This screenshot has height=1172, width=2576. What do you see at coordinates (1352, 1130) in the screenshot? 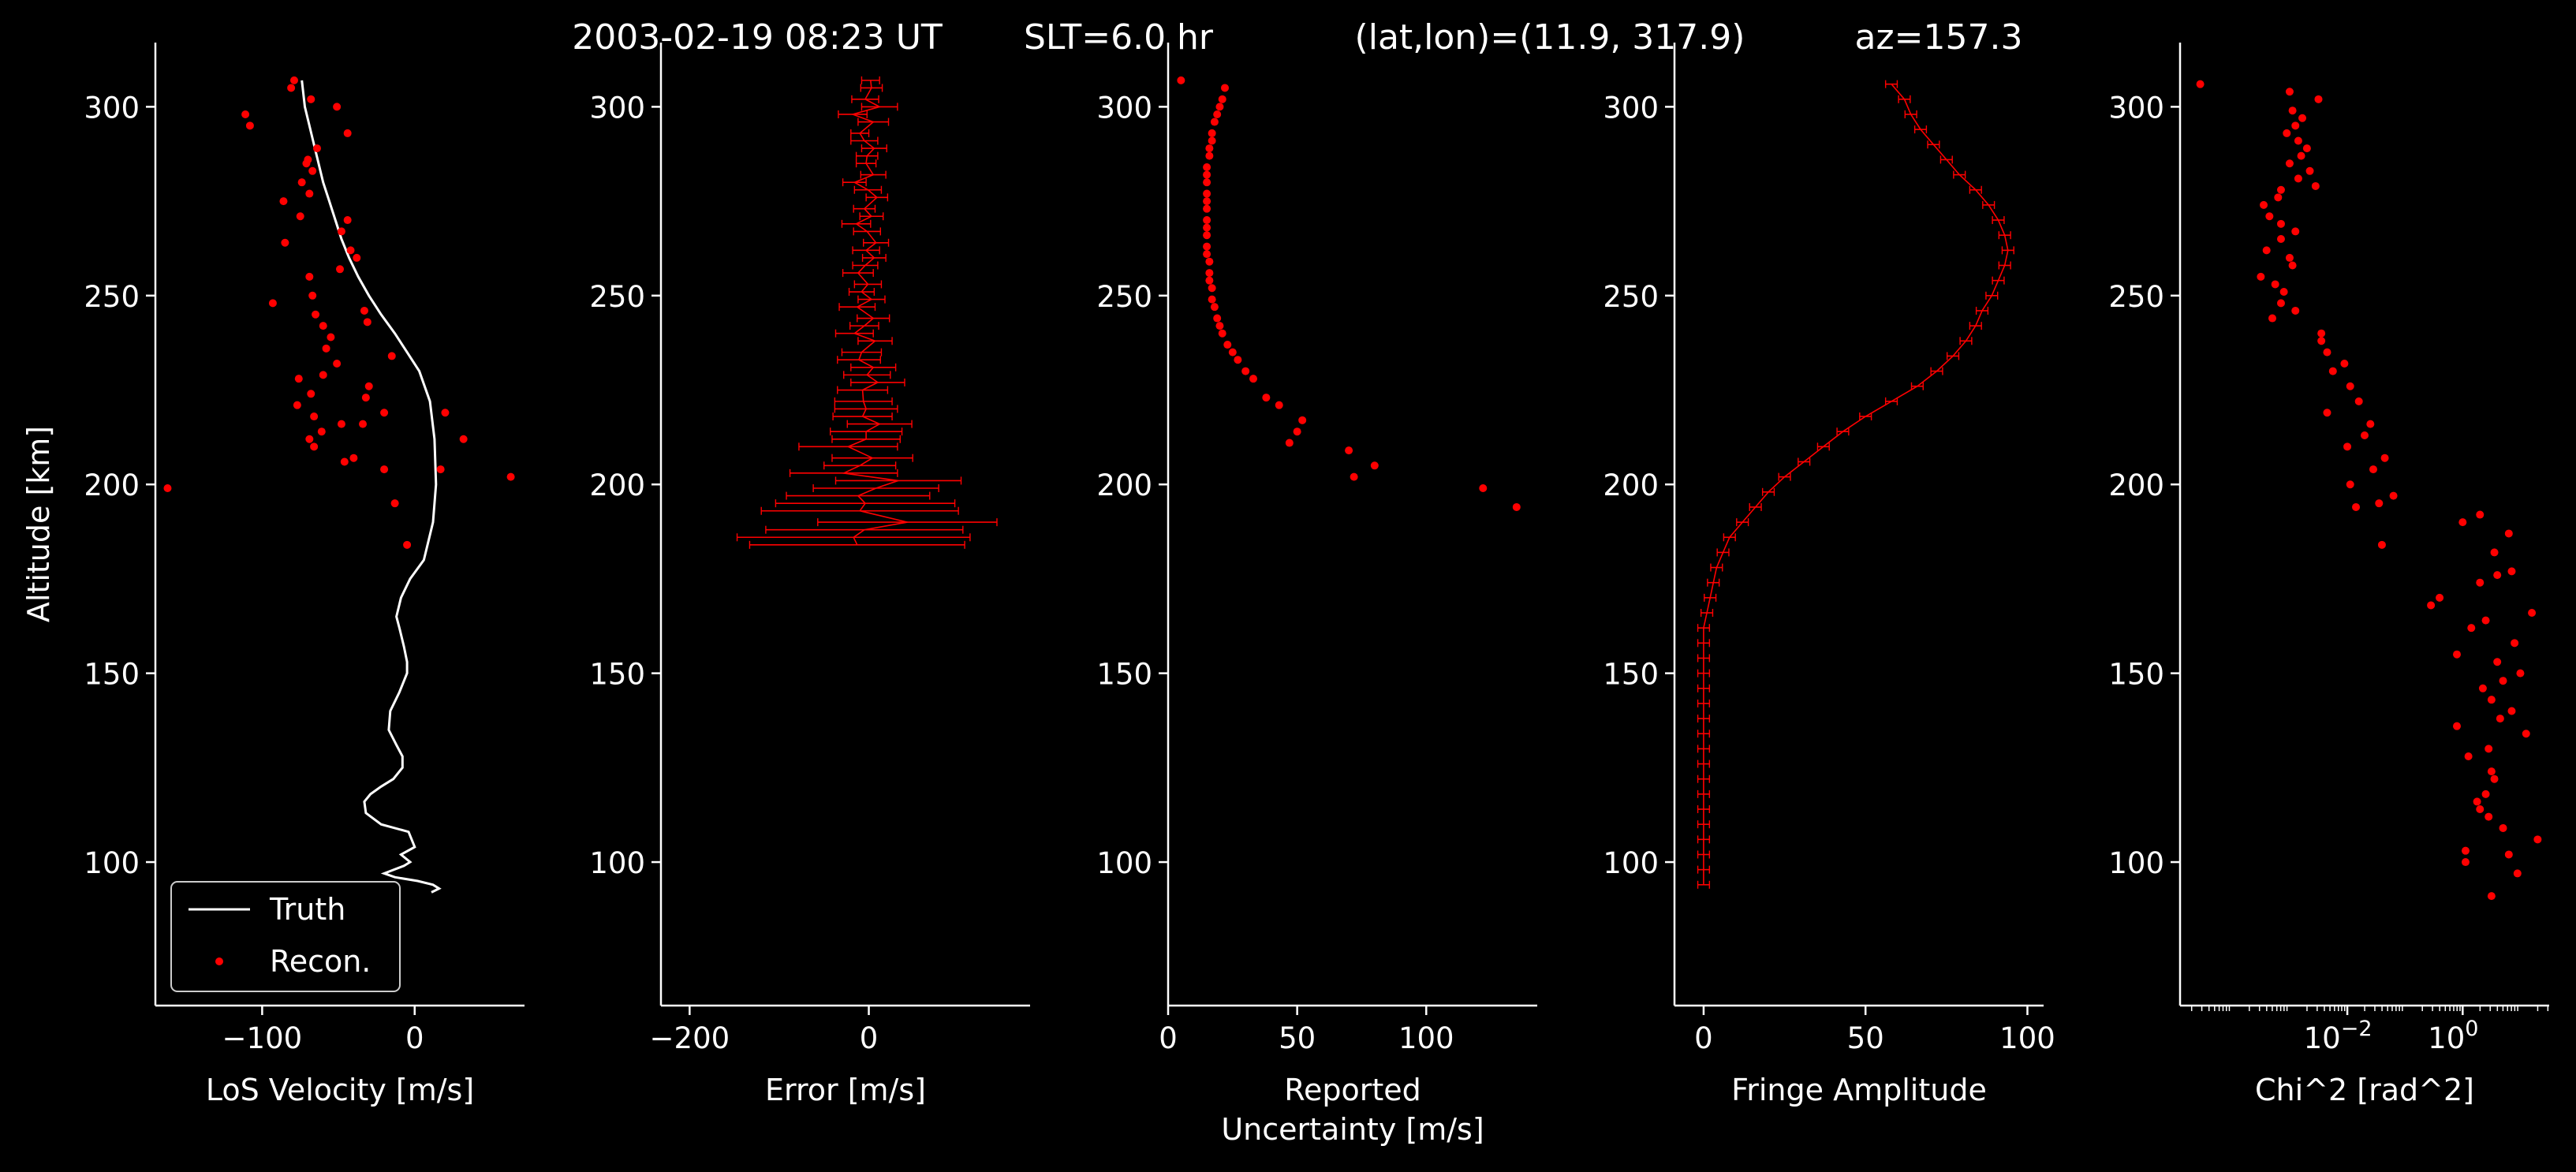
I see `x-axis-label: Uncertainty [m/s]` at bounding box center [1352, 1130].